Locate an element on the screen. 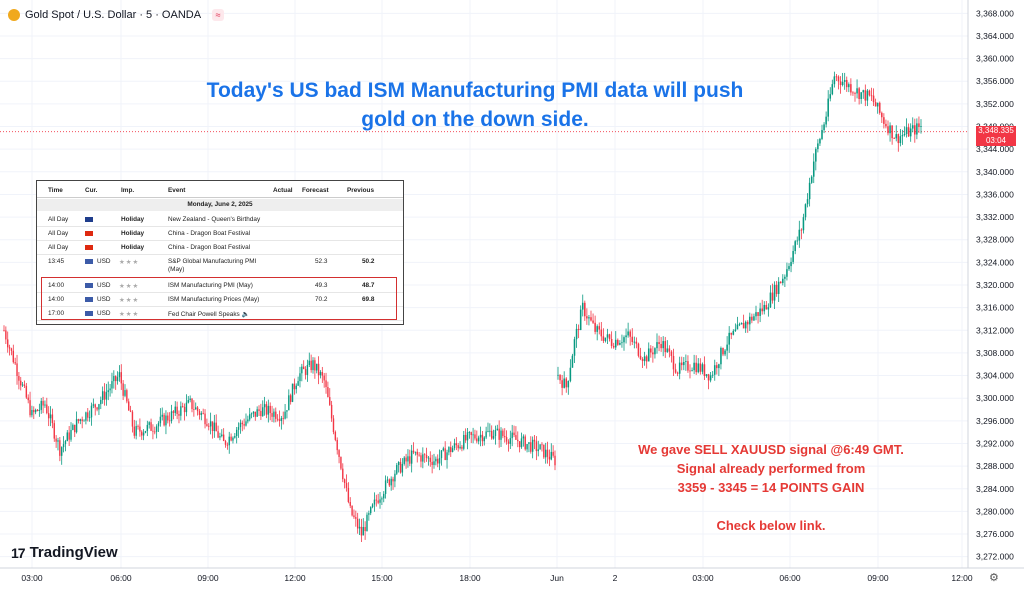 The height and width of the screenshot is (592, 1024). price-tick-label: 3,324.000 is located at coordinates (995, 262).